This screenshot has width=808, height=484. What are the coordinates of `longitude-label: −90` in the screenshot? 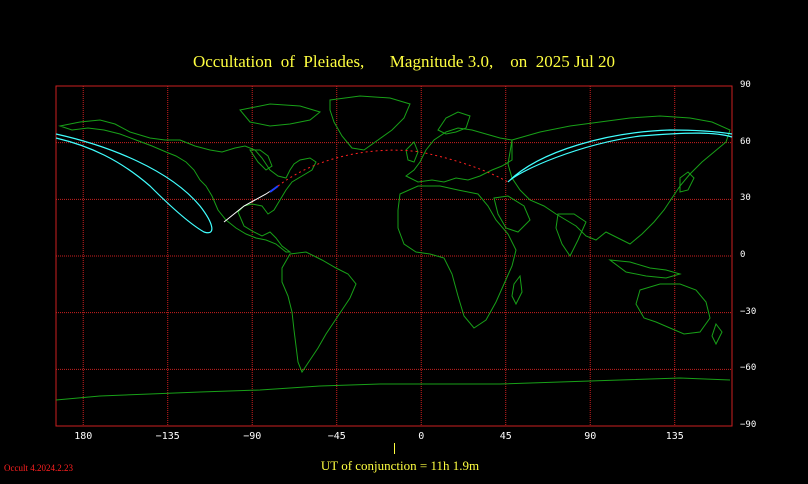 It's located at (252, 436).